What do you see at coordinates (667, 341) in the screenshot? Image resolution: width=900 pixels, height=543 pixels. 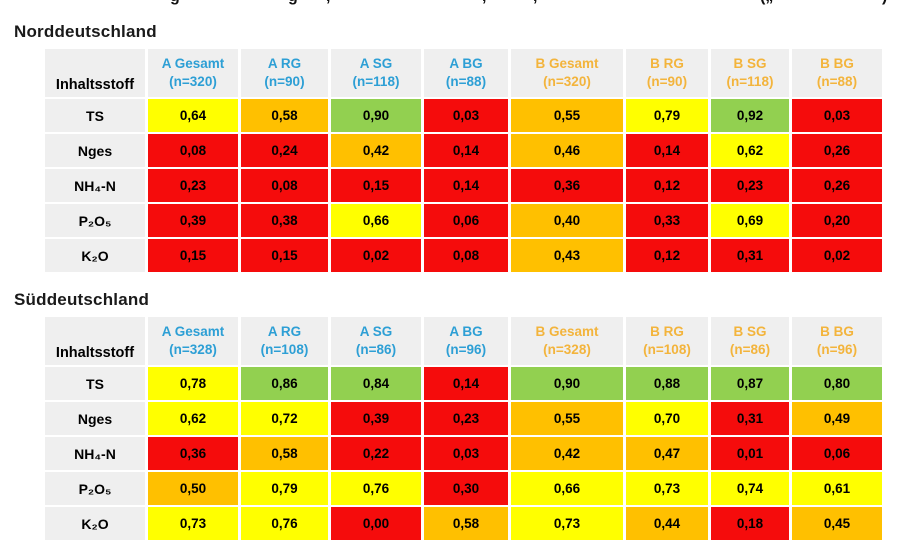 I see `column-header: B RG (n=108)` at bounding box center [667, 341].